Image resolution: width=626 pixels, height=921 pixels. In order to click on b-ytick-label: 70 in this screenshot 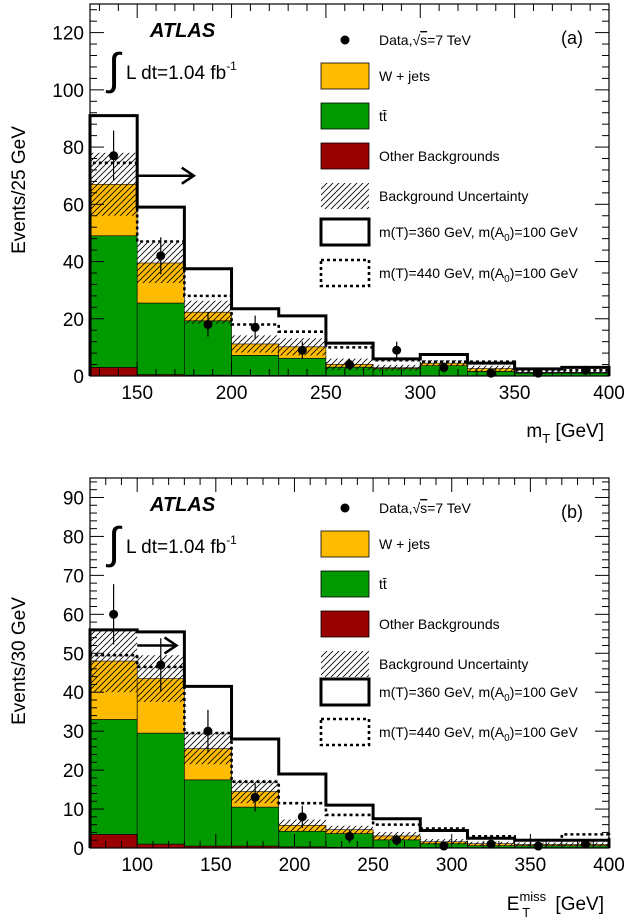, I will do `click(73, 576)`.